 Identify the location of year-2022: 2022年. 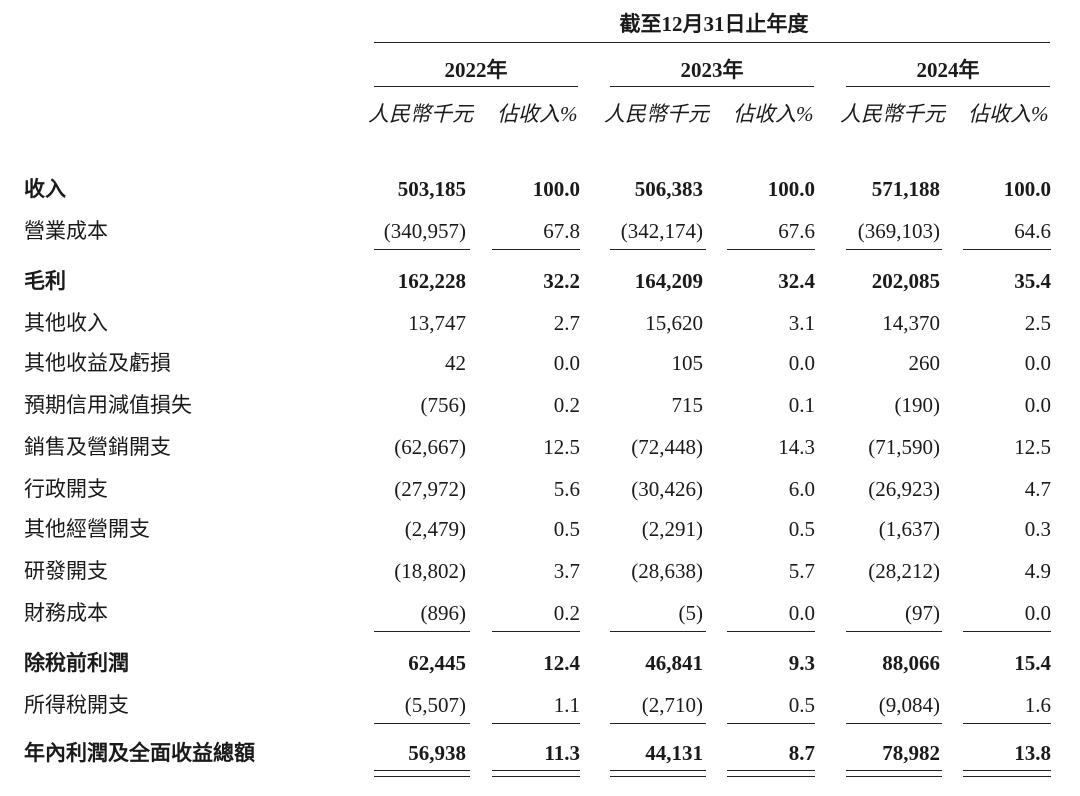
(476, 70).